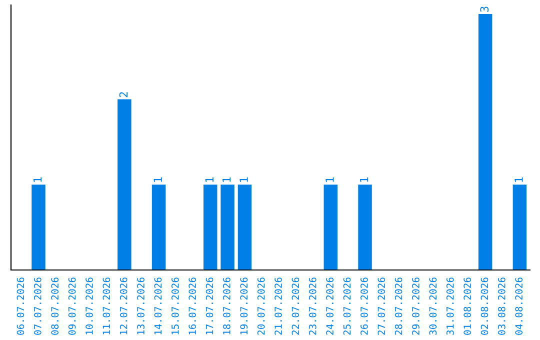  Describe the element at coordinates (20, 306) in the screenshot. I see `x-tick-label: 06.07.2026` at that location.